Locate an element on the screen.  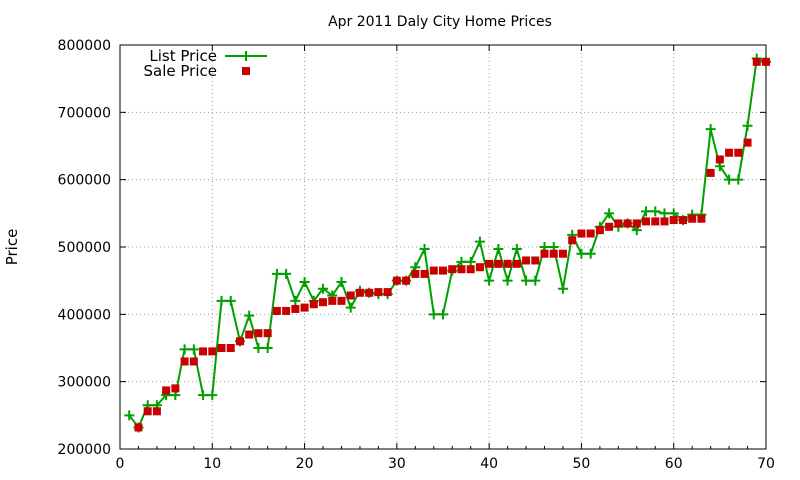
legend-label-list-price: List Price is located at coordinates (183, 56).